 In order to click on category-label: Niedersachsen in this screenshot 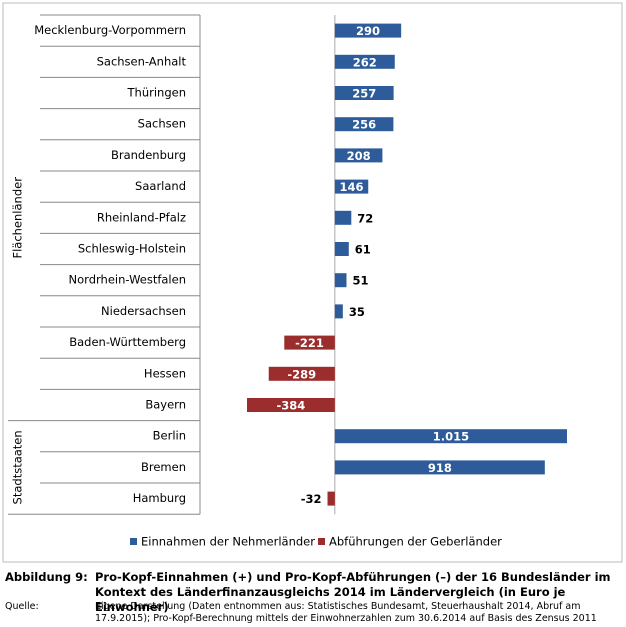, I will do `click(143, 311)`.